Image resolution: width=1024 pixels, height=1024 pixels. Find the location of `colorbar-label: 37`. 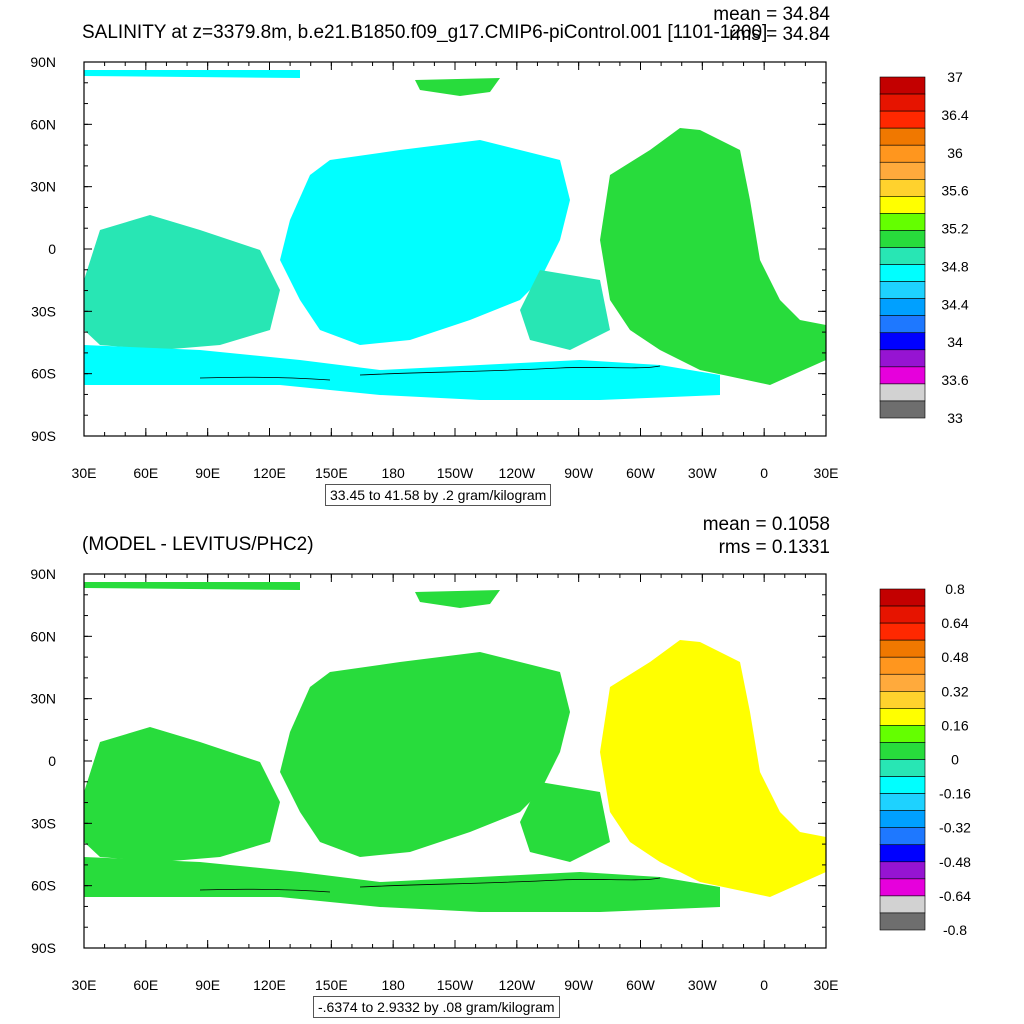

colorbar-label: 37 is located at coordinates (955, 77).